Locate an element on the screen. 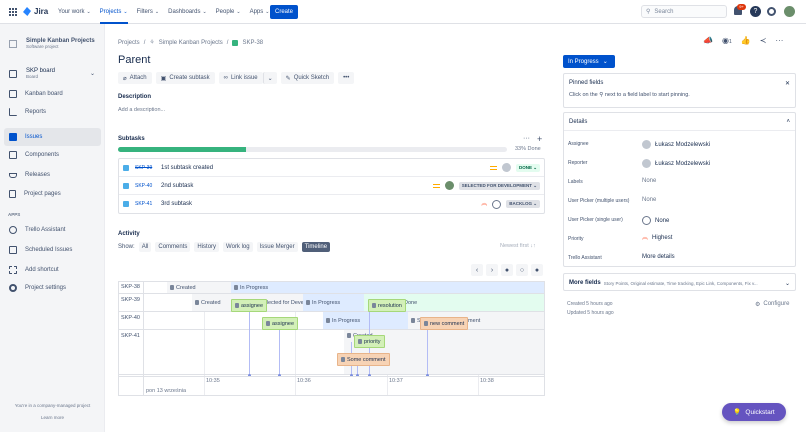  nav-dashboards: Dashboards ⌄ is located at coordinates (187, 12).